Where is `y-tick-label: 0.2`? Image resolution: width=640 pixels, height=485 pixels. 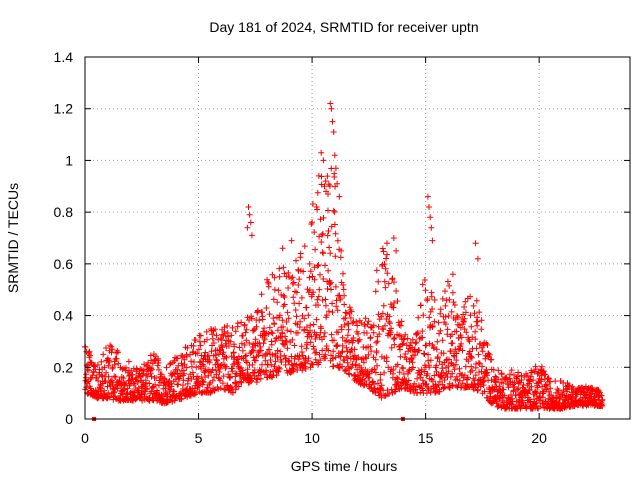 y-tick-label: 0.2 is located at coordinates (64, 367).